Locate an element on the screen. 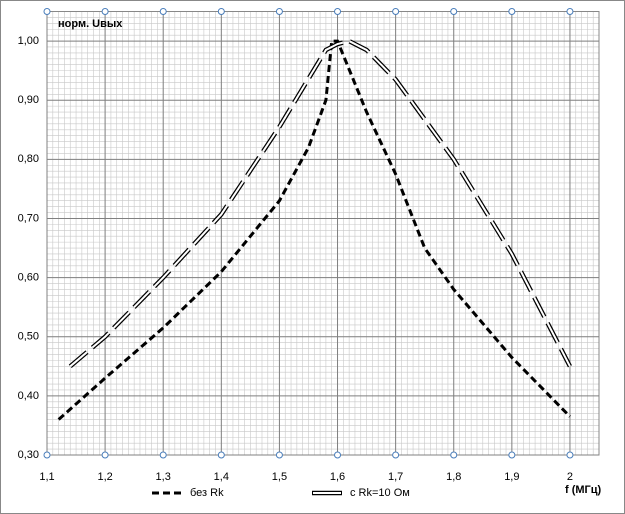 The width and height of the screenshot is (625, 514). y-tick-label: 0,40 is located at coordinates (28, 396).